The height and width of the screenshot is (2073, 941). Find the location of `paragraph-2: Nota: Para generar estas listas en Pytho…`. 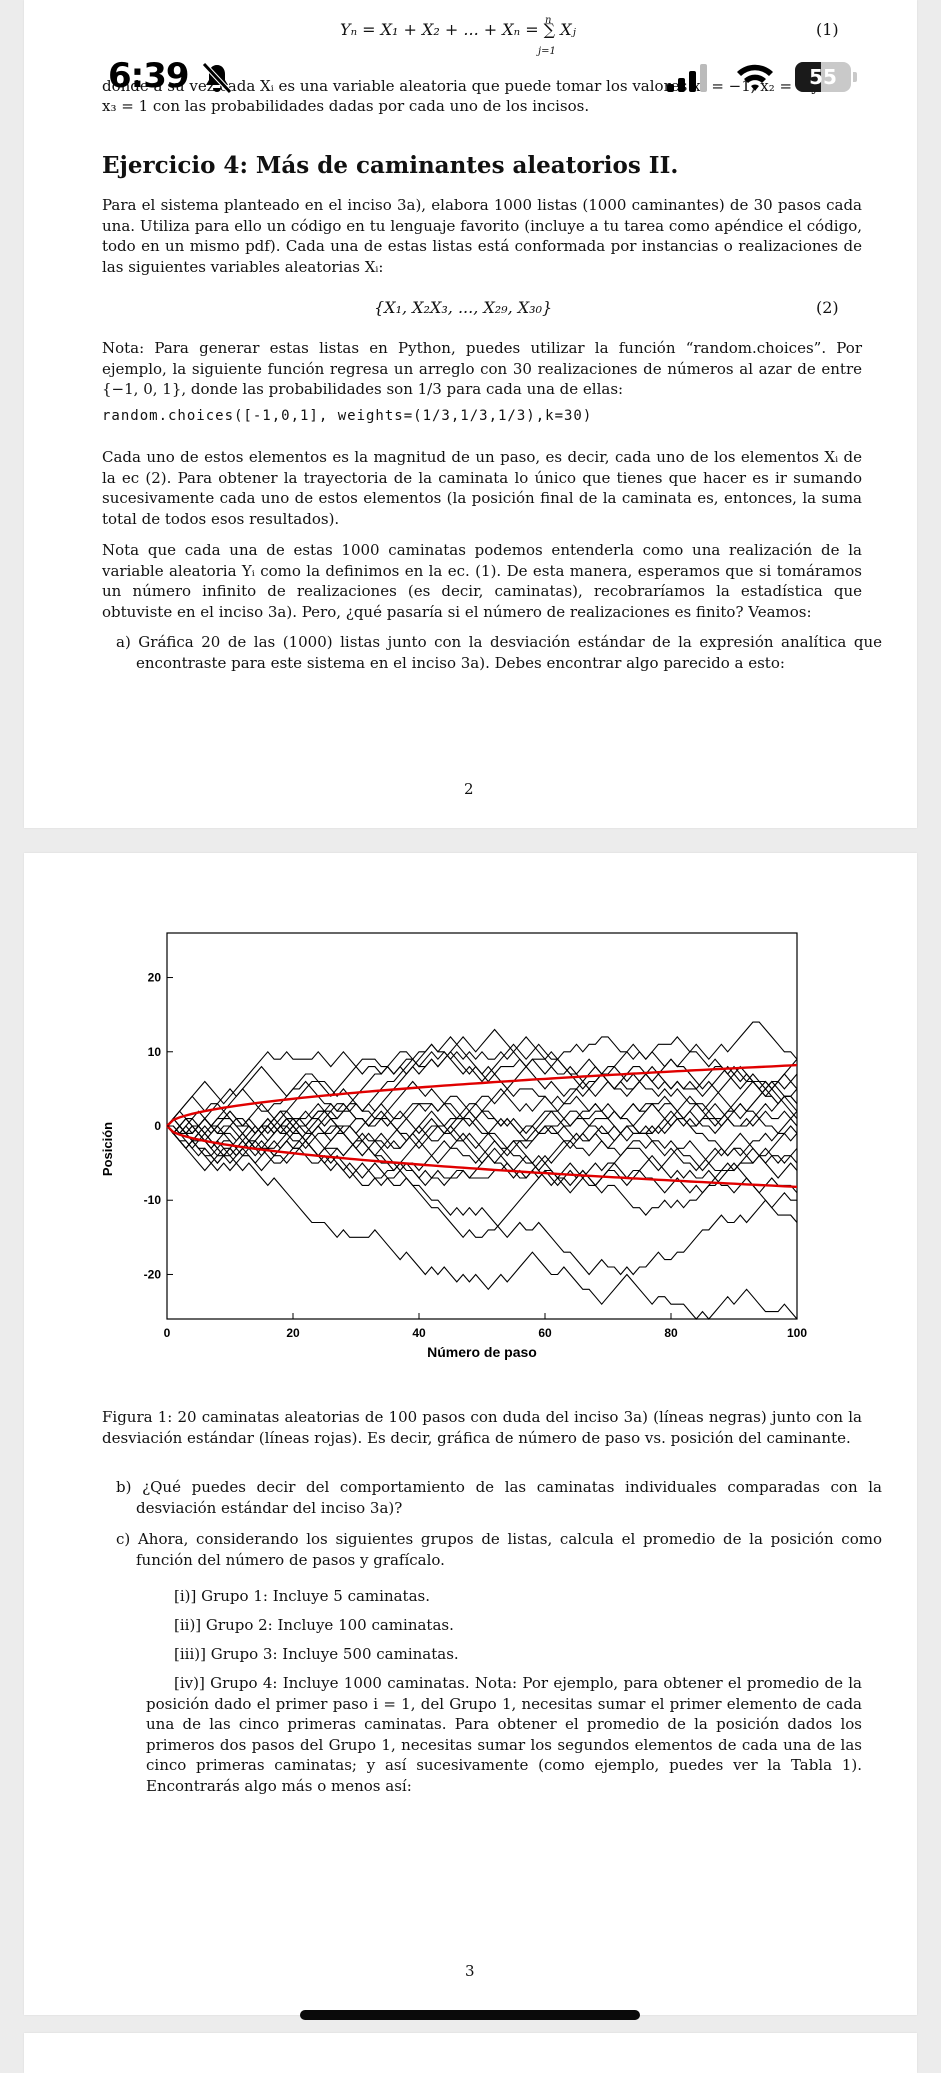

paragraph-2: Nota: Para generar estas listas en Pytho… is located at coordinates (482, 368).